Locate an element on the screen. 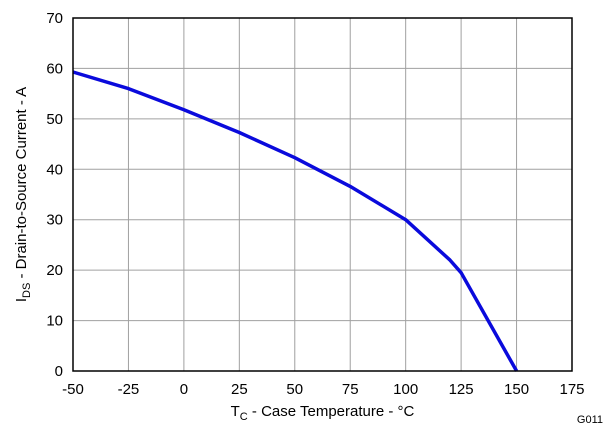 This screenshot has height=430, width=605. figure-id: G011 is located at coordinates (590, 420).